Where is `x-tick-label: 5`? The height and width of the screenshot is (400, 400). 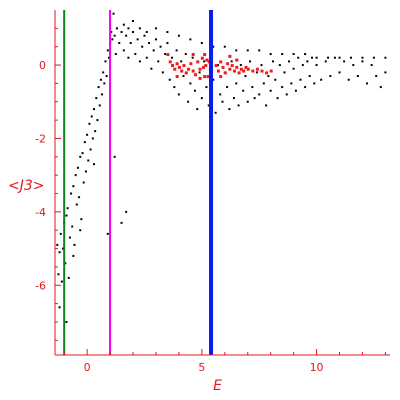
x-tick-label: 5 is located at coordinates (201, 367).